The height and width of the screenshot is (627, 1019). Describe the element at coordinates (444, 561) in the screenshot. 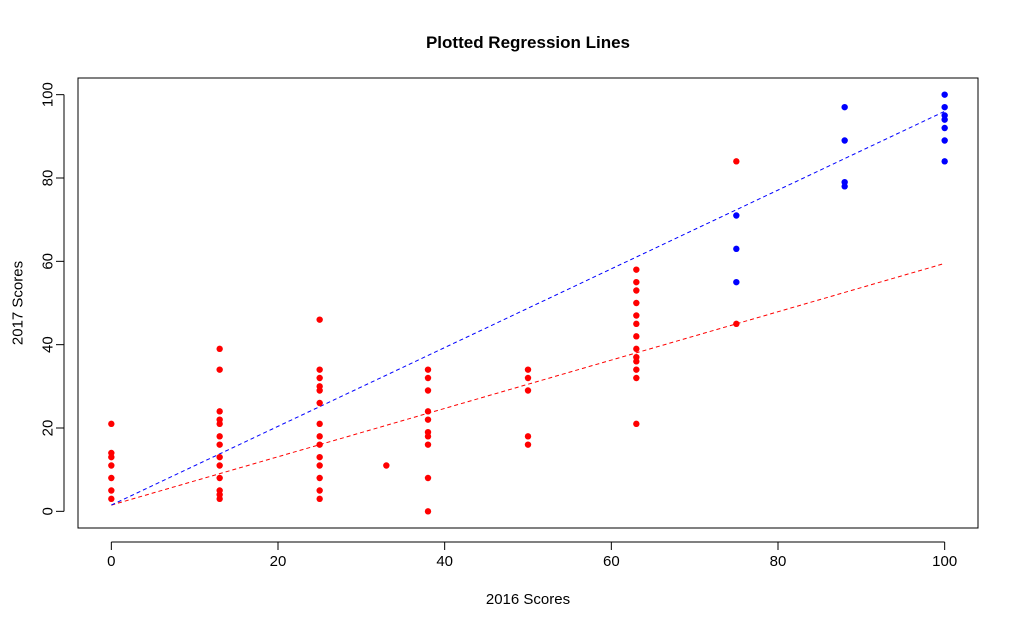

I see `x-tick-label: 40` at that location.